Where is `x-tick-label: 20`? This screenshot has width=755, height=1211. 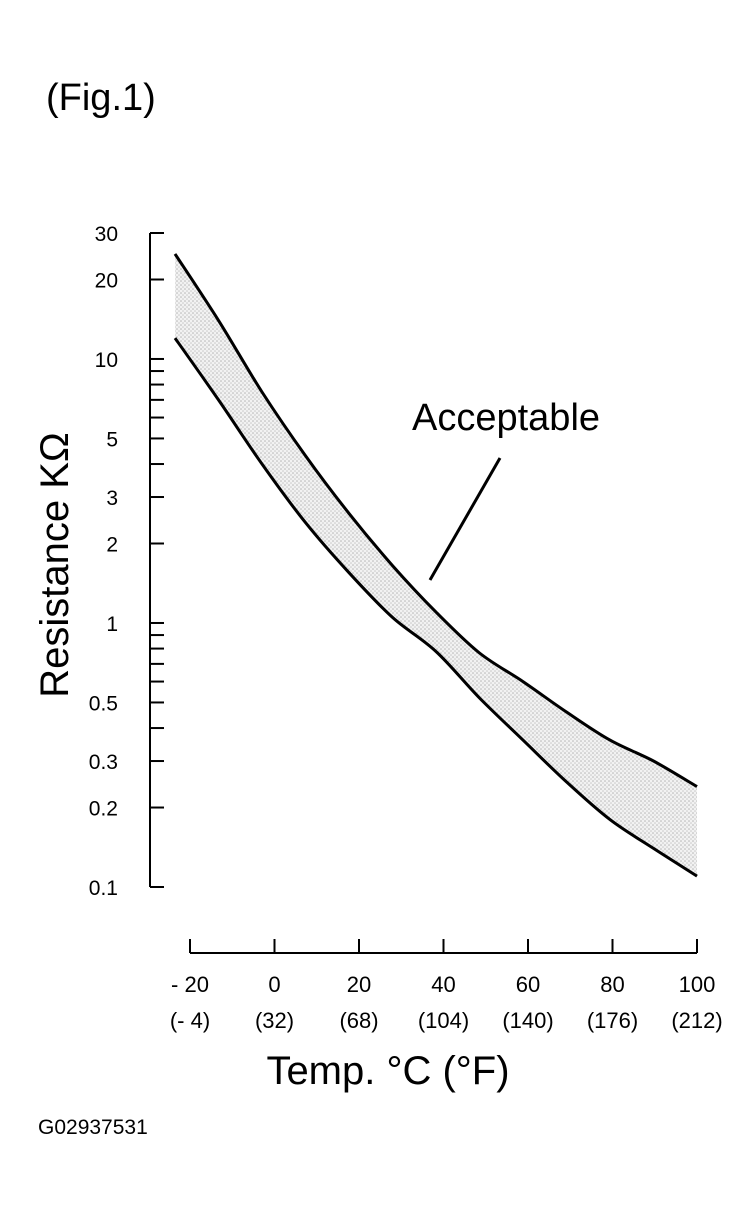
x-tick-label: 20 is located at coordinates (359, 984).